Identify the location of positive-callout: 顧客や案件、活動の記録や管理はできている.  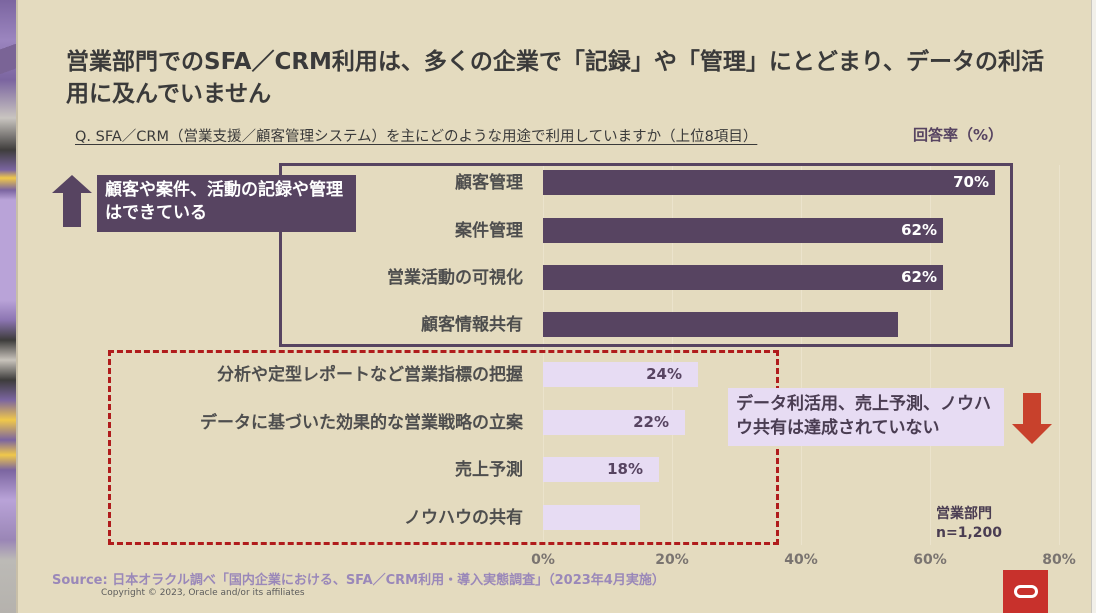
(226, 203).